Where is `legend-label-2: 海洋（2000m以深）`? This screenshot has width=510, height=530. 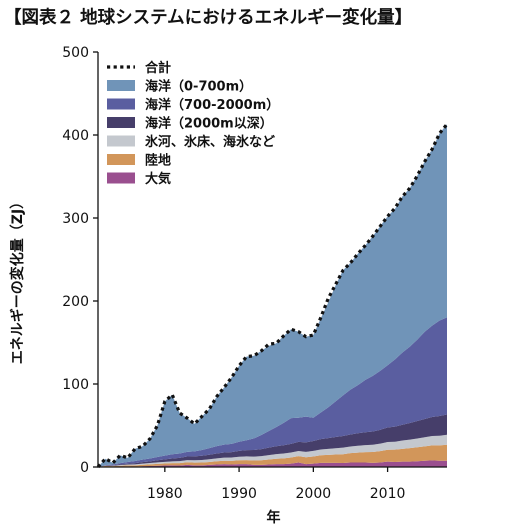
legend-label-2: 海洋（2000m以深） is located at coordinates (209, 124).